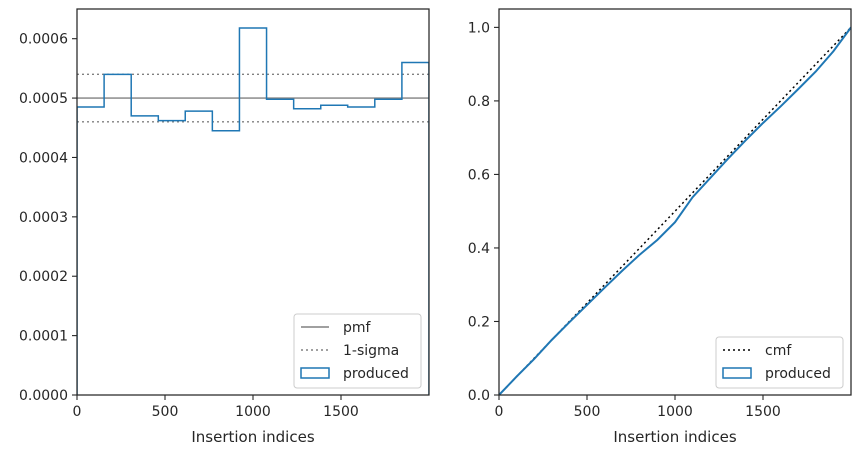 The height and width of the screenshot is (453, 861). What do you see at coordinates (479, 102) in the screenshot?
I see `y-tick-label: 0.8` at bounding box center [479, 102].